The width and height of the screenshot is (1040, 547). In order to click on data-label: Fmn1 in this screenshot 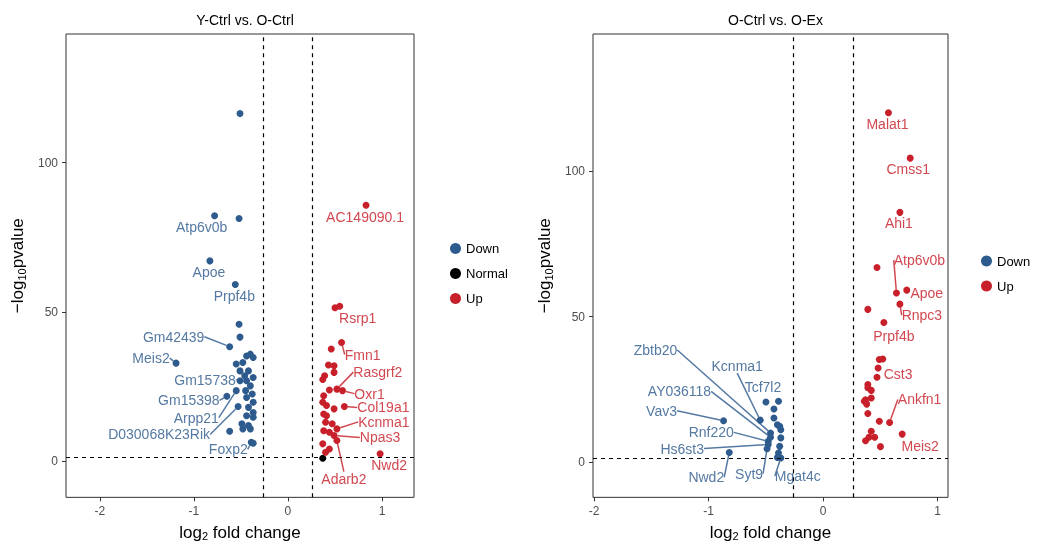, I will do `click(362, 354)`.